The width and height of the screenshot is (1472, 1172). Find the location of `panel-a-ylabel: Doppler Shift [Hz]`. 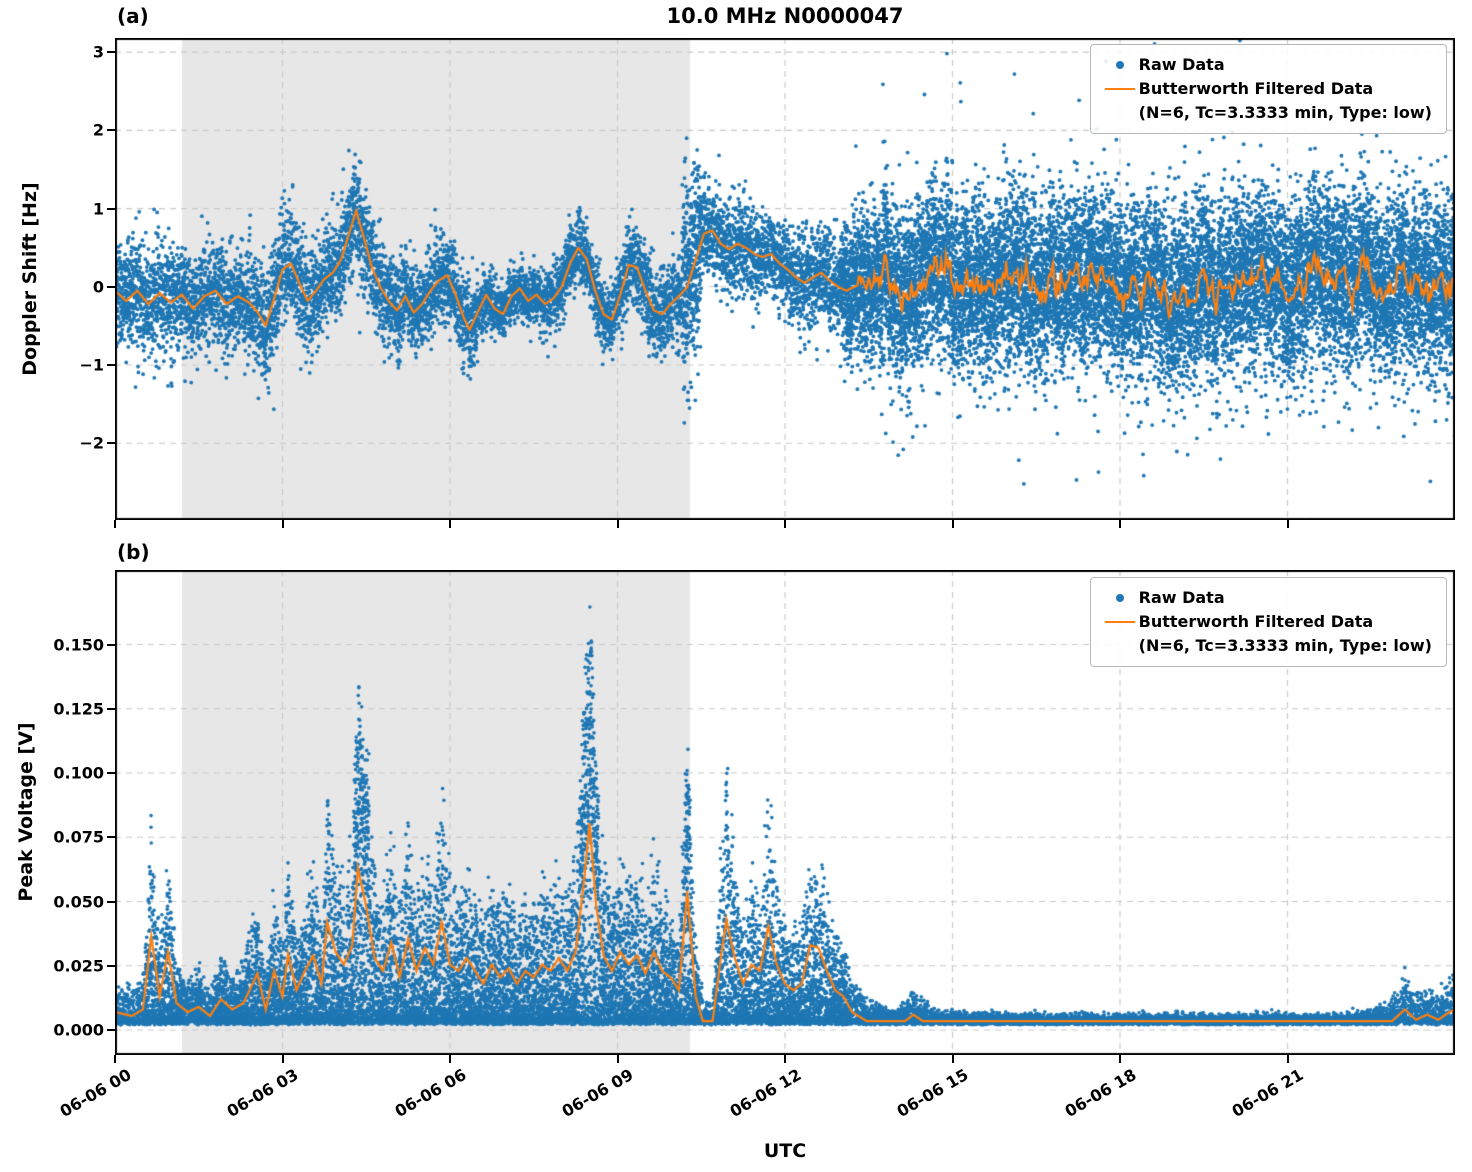

panel-a-ylabel: Doppler Shift [Hz] is located at coordinates (30, 279).